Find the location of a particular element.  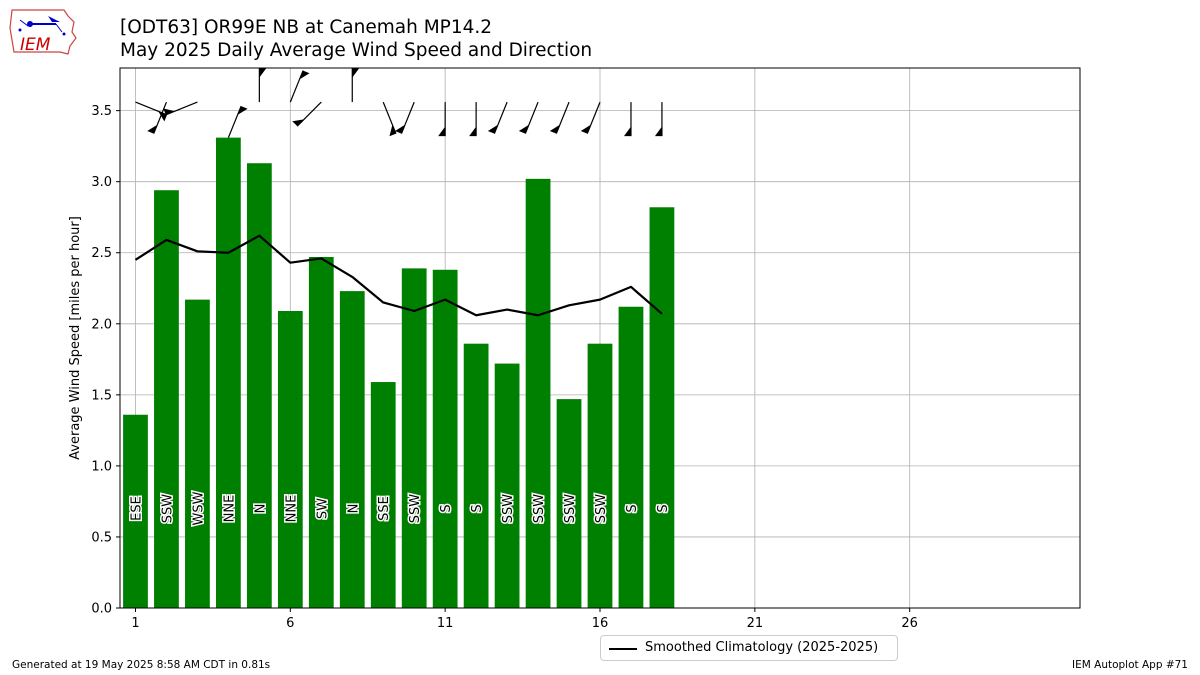

y-axis-label: Average Wind Speed [miles per hour] is located at coordinates (75, 338).